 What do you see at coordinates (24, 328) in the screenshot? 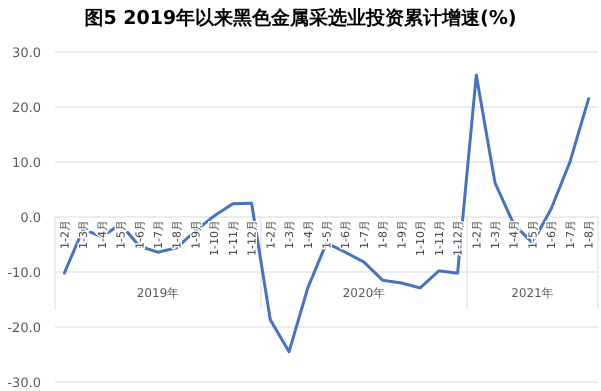
I see `y-tick-label: -20.0` at bounding box center [24, 328].